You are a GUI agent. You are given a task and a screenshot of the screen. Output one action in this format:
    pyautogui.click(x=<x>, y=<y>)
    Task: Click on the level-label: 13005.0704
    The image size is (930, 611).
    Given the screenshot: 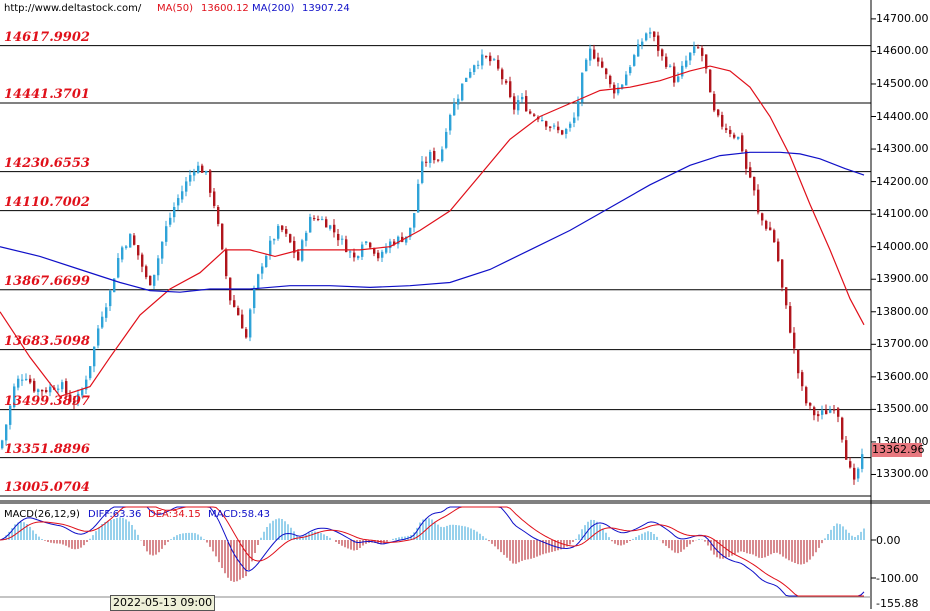 What is the action you would take?
    pyautogui.click(x=47, y=487)
    